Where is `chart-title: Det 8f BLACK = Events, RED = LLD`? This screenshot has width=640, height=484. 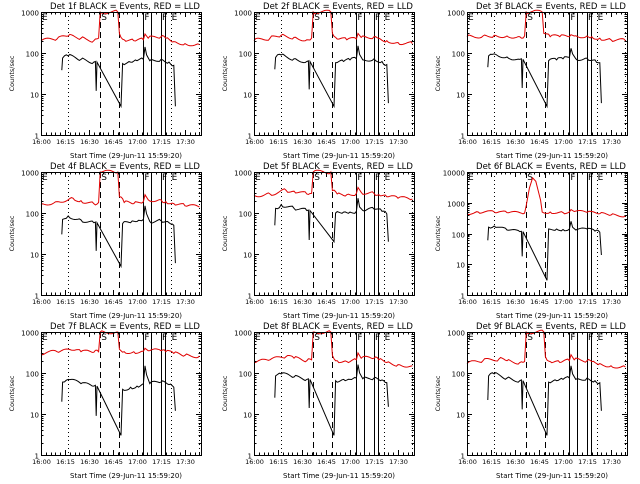 chart-title: Det 8f BLACK = Events, RED = LLD is located at coordinates (338, 327).